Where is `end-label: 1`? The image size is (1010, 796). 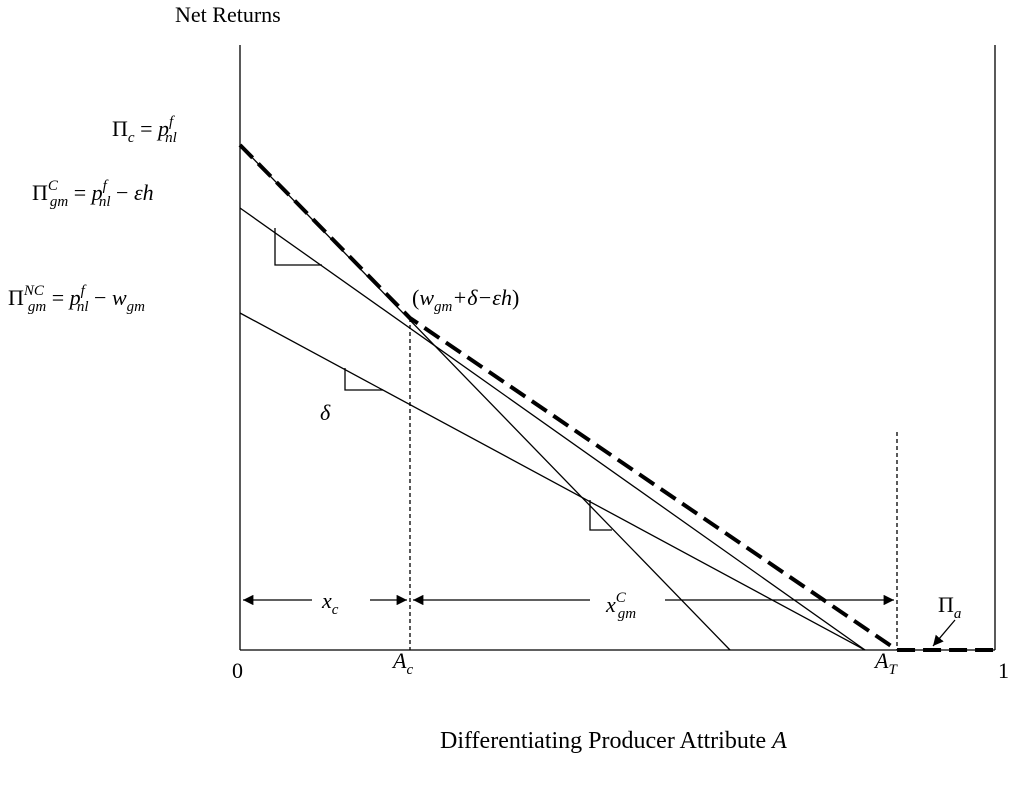
end-label: 1 is located at coordinates (1003, 670).